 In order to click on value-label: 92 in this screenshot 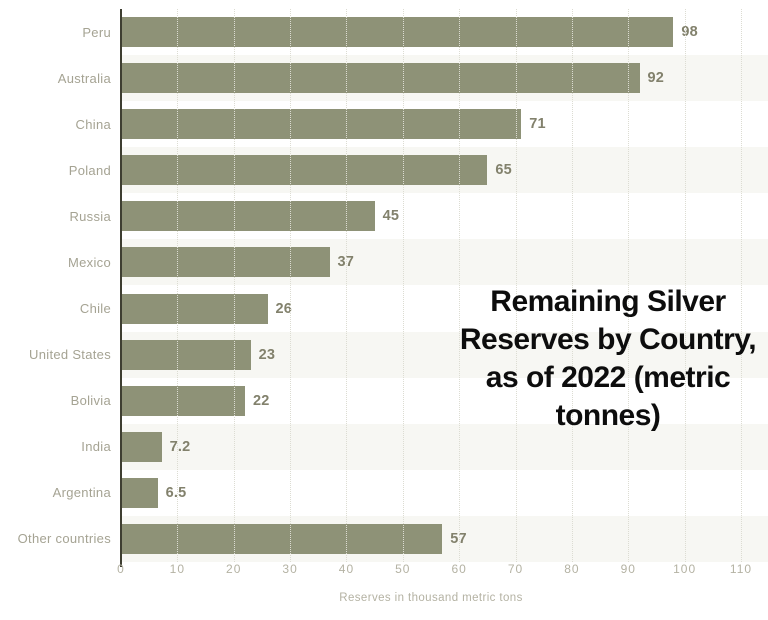, I will do `click(656, 78)`.